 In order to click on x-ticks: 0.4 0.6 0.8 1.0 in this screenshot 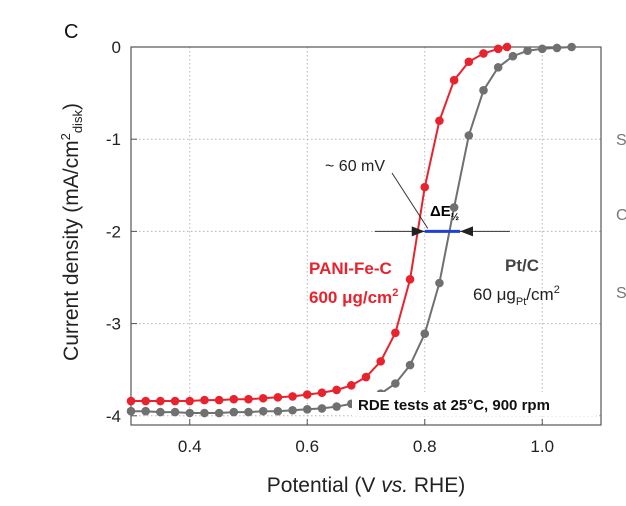, I will do `click(366, 437)`.